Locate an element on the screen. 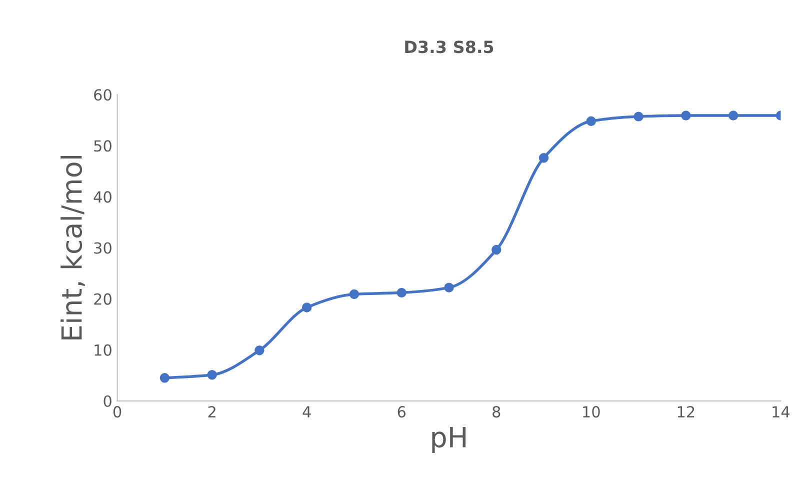 The width and height of the screenshot is (809, 498). y-tick-label: 50 is located at coordinates (103, 146).